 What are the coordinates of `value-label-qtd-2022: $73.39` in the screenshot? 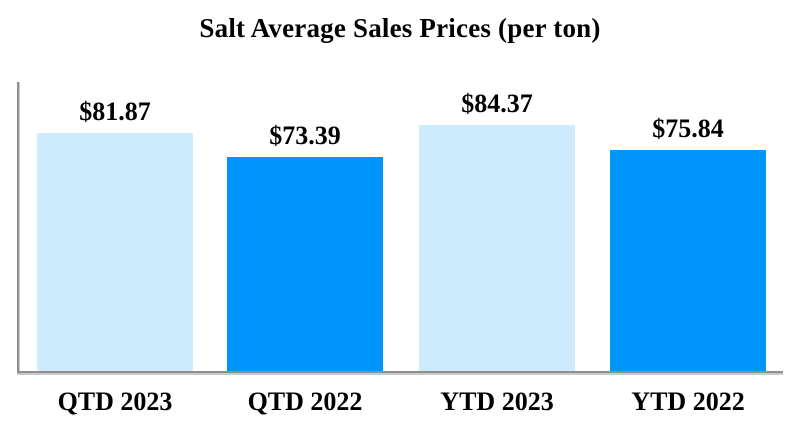 It's located at (305, 135).